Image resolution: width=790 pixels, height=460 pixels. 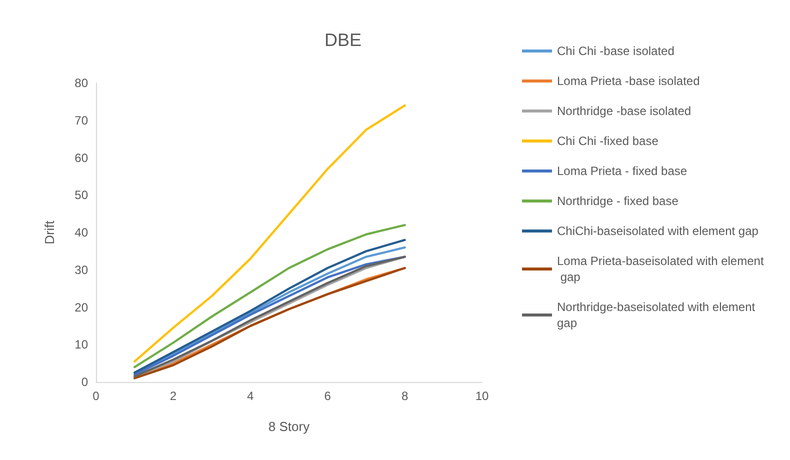 What do you see at coordinates (658, 231) in the screenshot?
I see `legend-label: ChiChi-baseisolated with element gap` at bounding box center [658, 231].